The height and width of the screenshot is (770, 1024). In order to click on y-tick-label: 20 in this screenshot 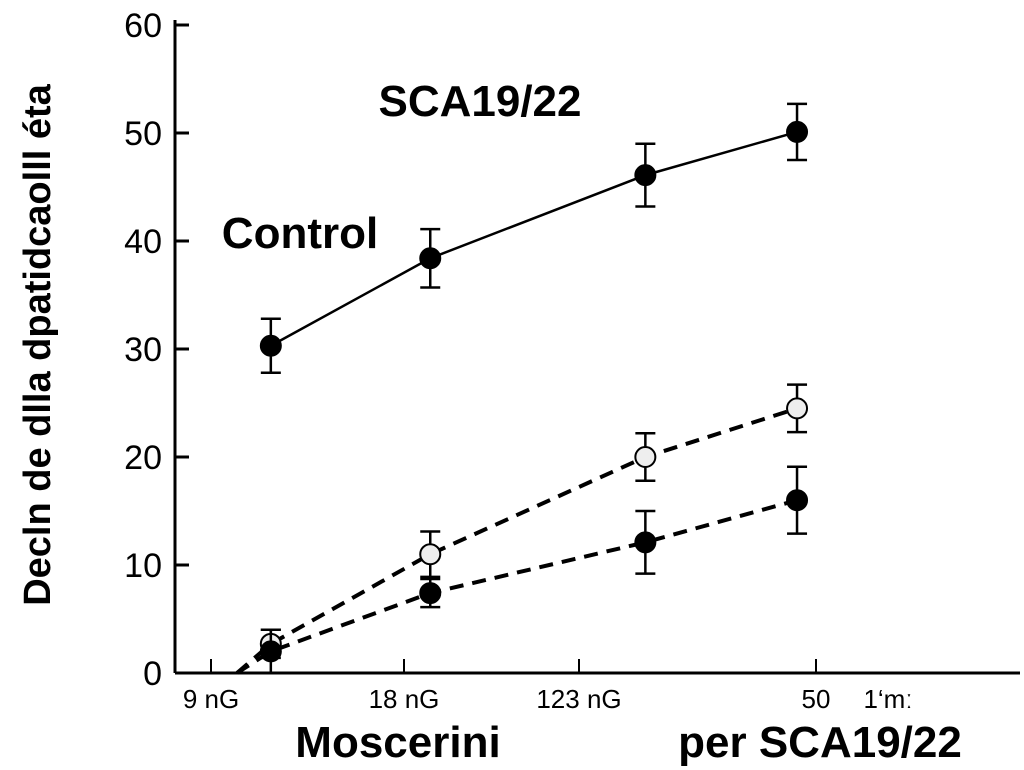, I will do `click(143, 458)`.